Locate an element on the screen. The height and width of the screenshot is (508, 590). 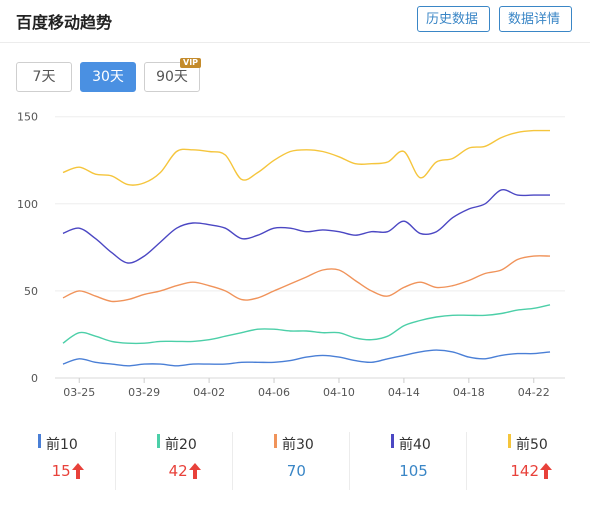
summary-value: 70 is located at coordinates (296, 471).